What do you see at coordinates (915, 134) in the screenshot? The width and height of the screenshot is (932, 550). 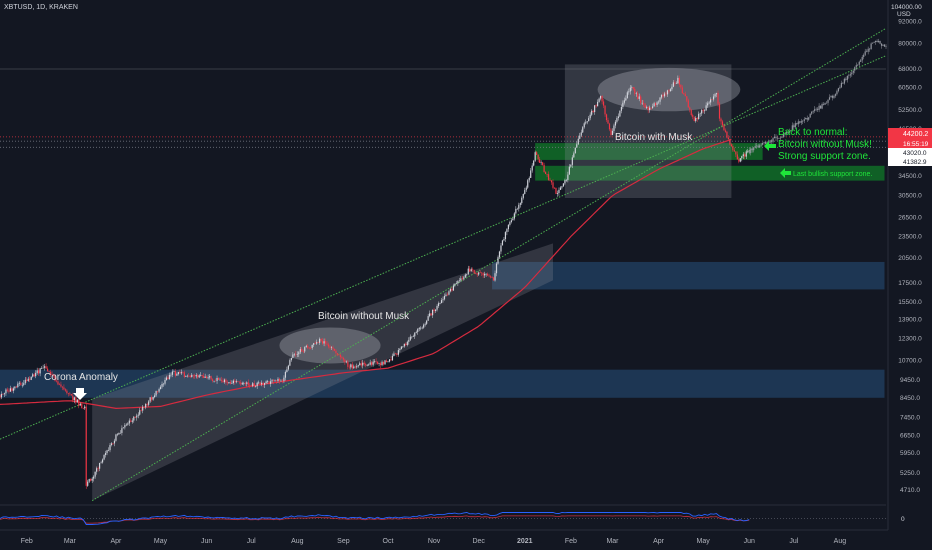 I see `current-price-tag-value: 44200.2` at bounding box center [915, 134].